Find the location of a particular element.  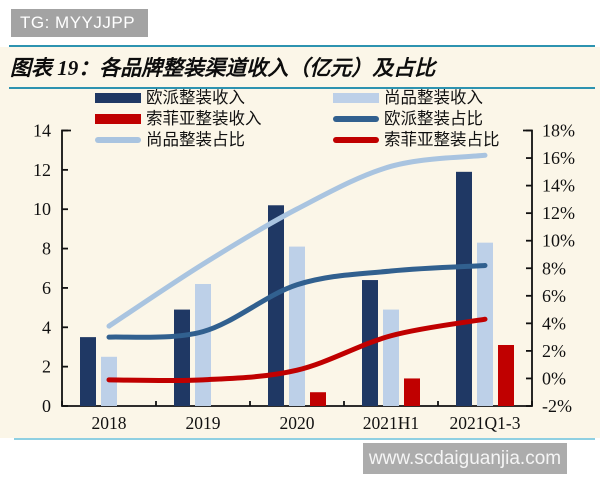

svg-text: 8 is located at coordinates (46, 249).